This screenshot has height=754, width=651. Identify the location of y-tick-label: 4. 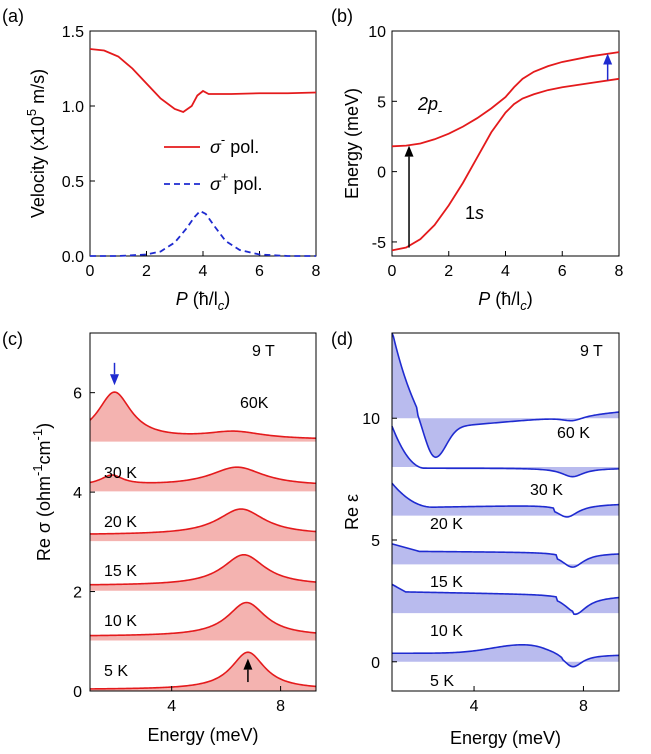
(77, 493).